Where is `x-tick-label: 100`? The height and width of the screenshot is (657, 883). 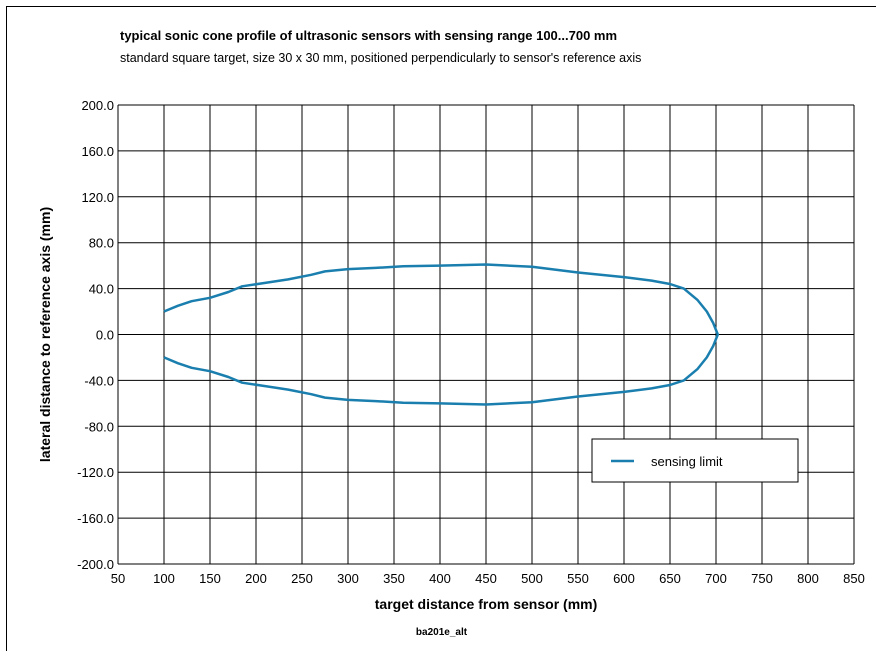 x-tick-label: 100 is located at coordinates (164, 578).